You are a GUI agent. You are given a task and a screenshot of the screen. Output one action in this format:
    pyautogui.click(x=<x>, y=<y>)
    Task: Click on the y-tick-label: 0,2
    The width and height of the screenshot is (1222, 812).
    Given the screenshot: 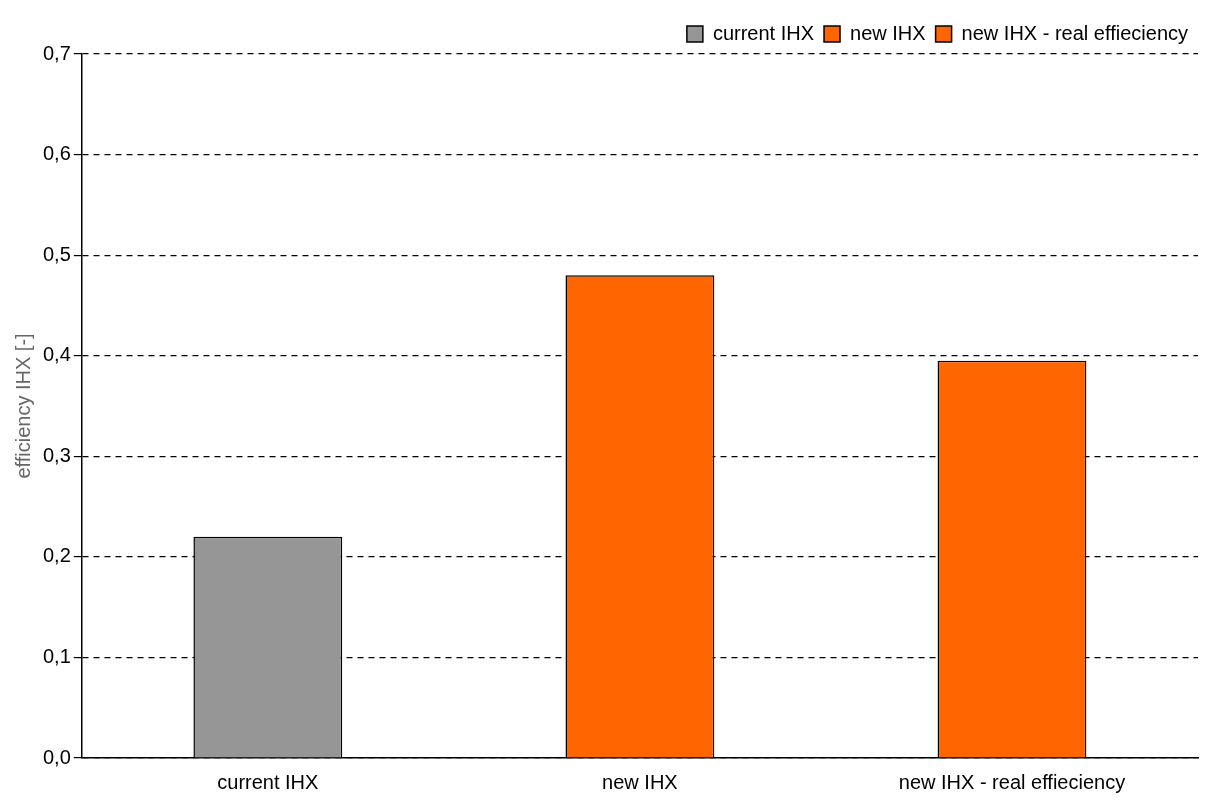 What is the action you would take?
    pyautogui.click(x=56, y=555)
    